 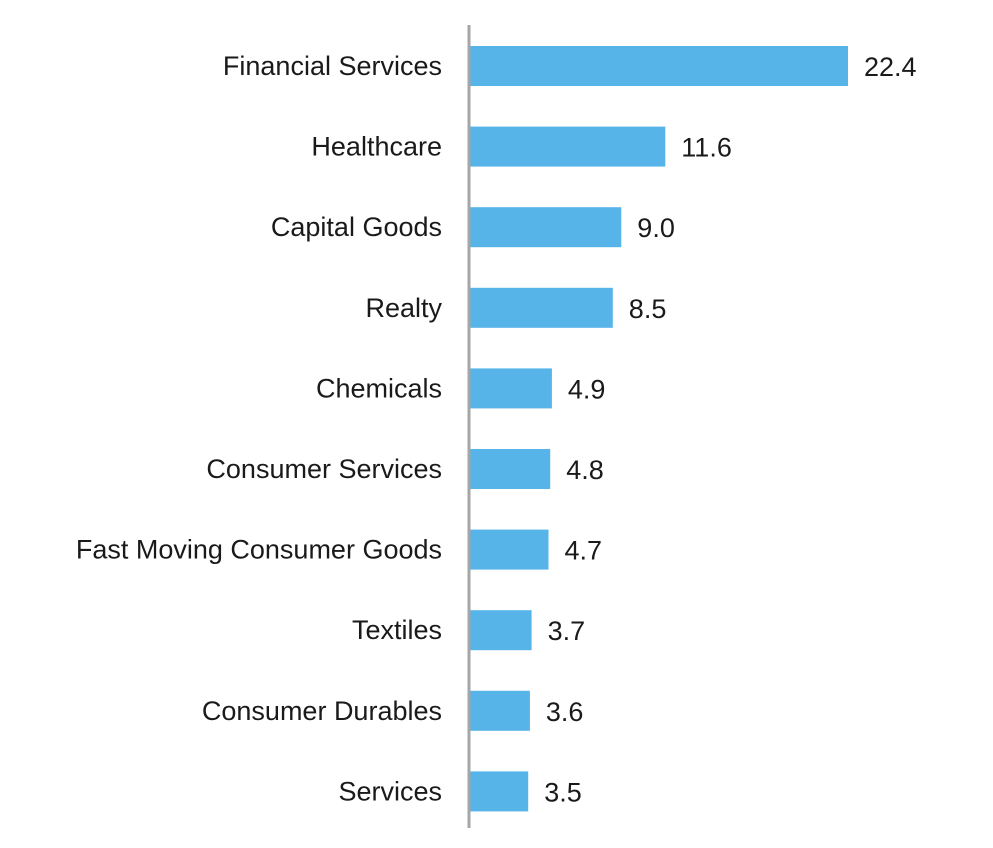 What do you see at coordinates (658, 66) in the screenshot?
I see `bar-financial-services` at bounding box center [658, 66].